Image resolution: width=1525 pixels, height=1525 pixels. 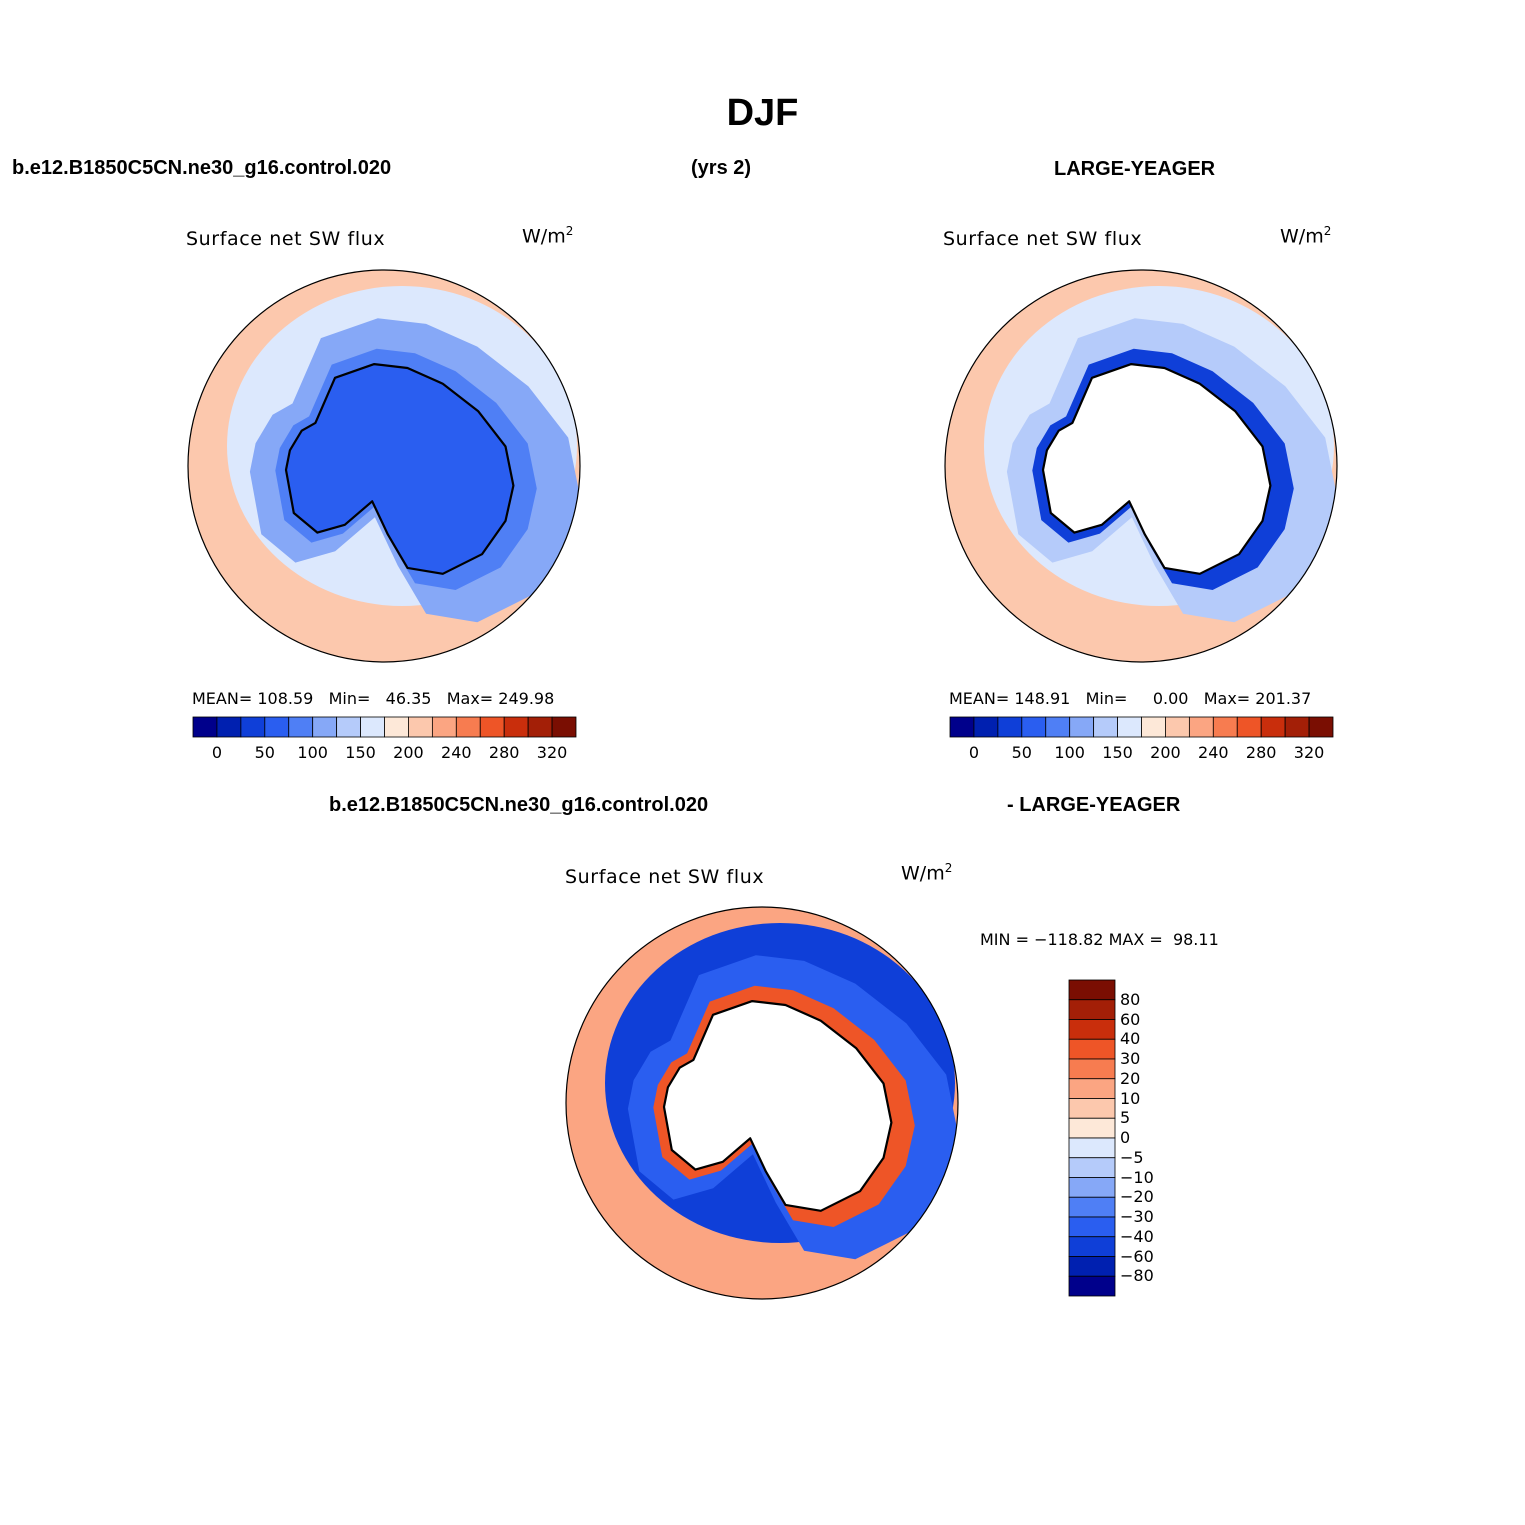 What do you see at coordinates (1137, 1276) in the screenshot?
I see `colorbar-tick-label: −80` at bounding box center [1137, 1276].